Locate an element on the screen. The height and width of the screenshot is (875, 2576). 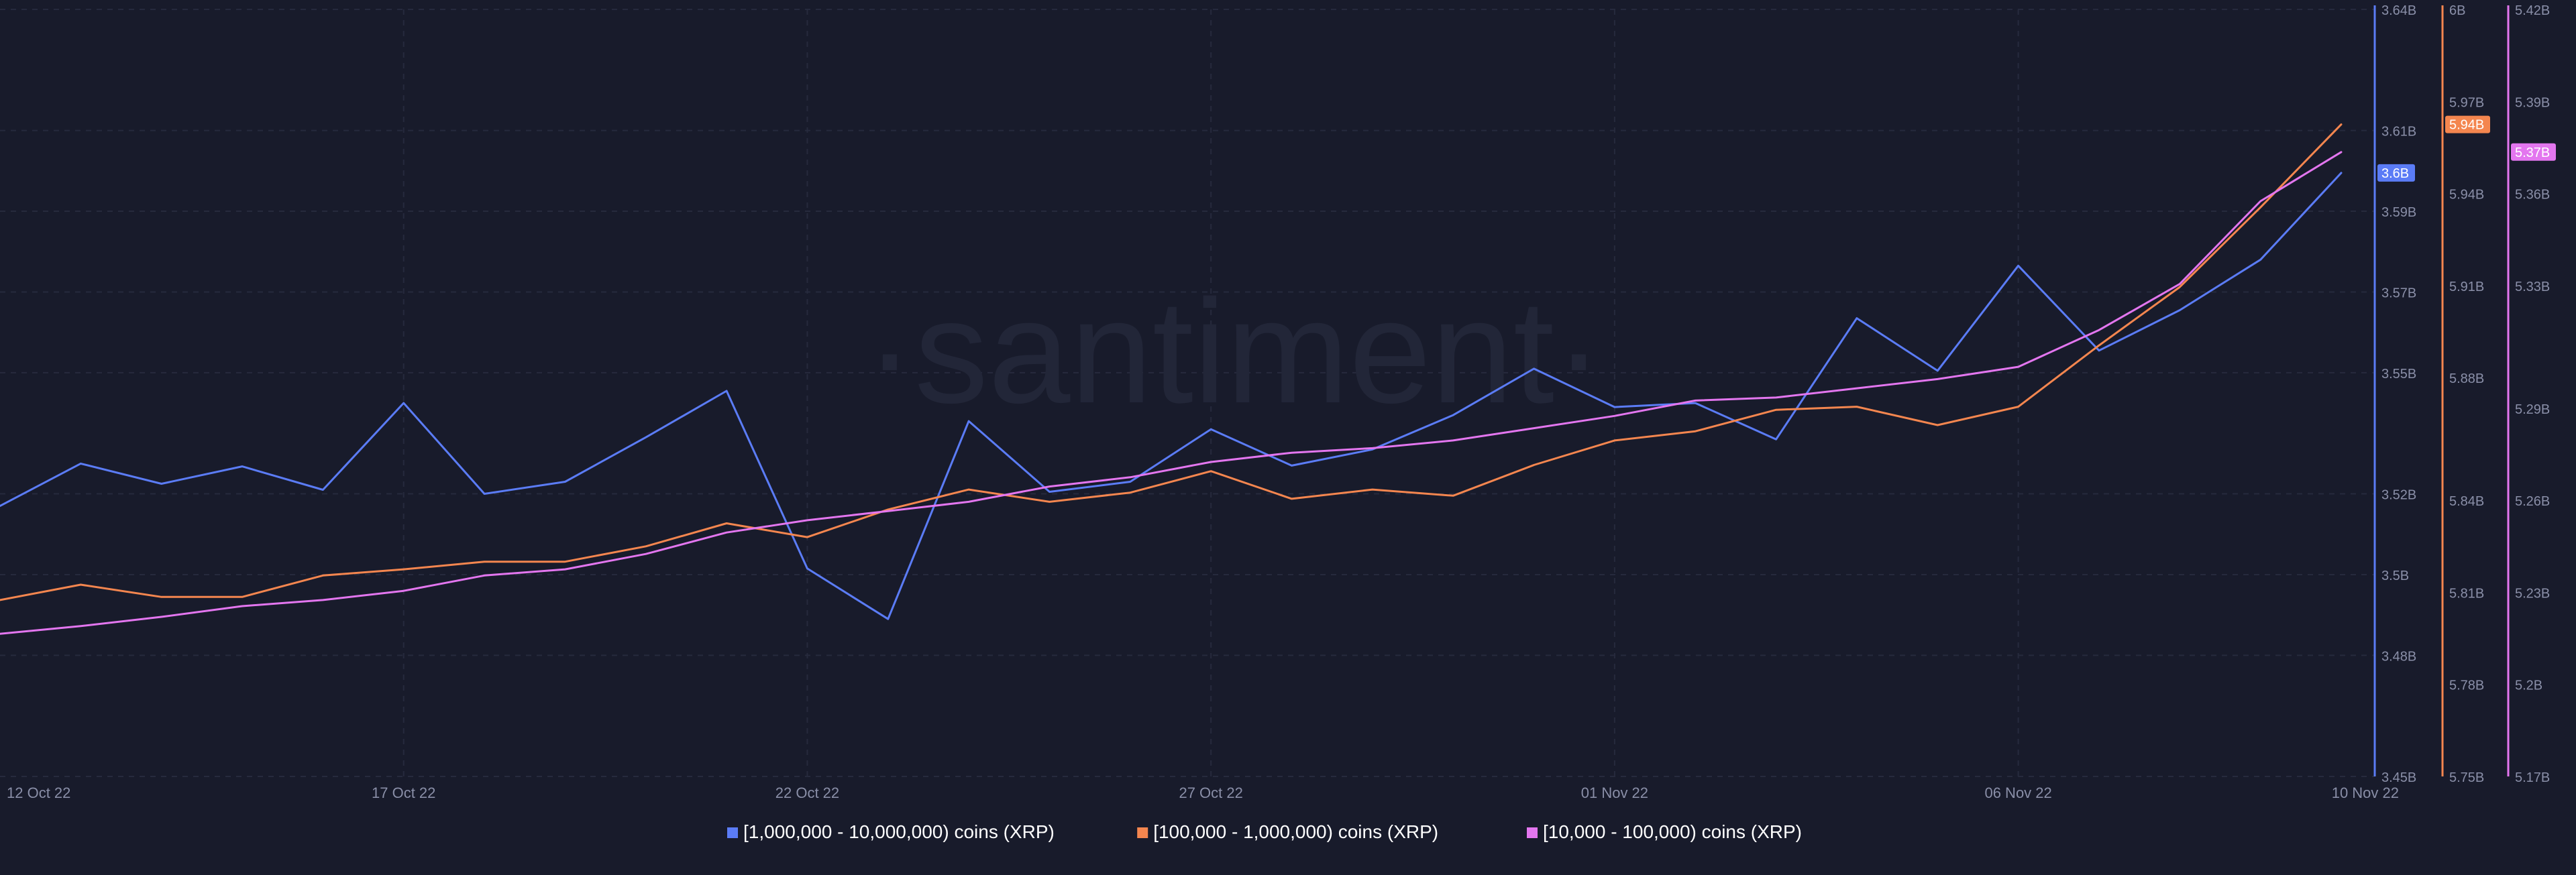
x-tick-label: 10 Nov 22 is located at coordinates (2365, 792).